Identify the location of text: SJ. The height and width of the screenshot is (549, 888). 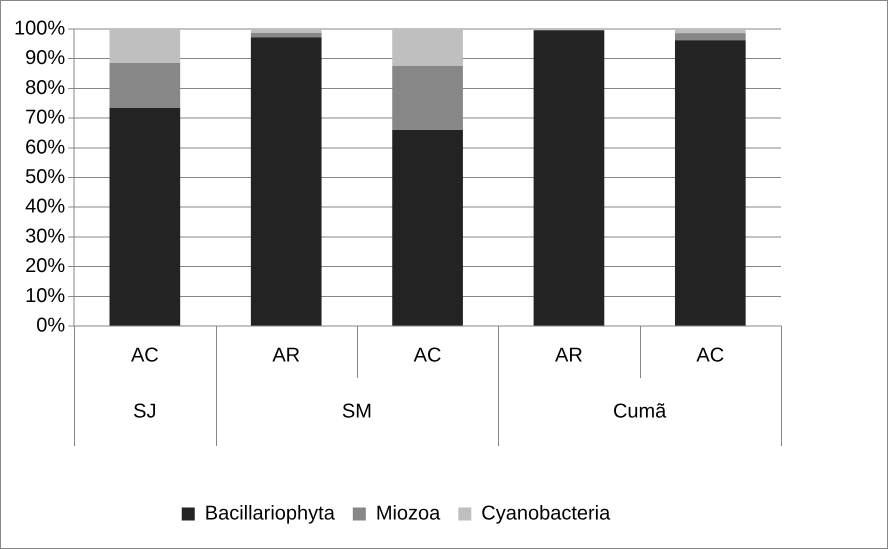
(145, 411).